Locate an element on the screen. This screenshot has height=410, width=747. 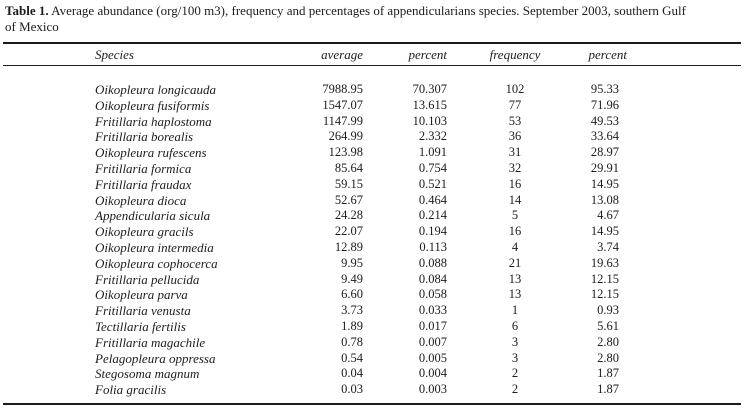
average-cell: 9.49 is located at coordinates (352, 278).